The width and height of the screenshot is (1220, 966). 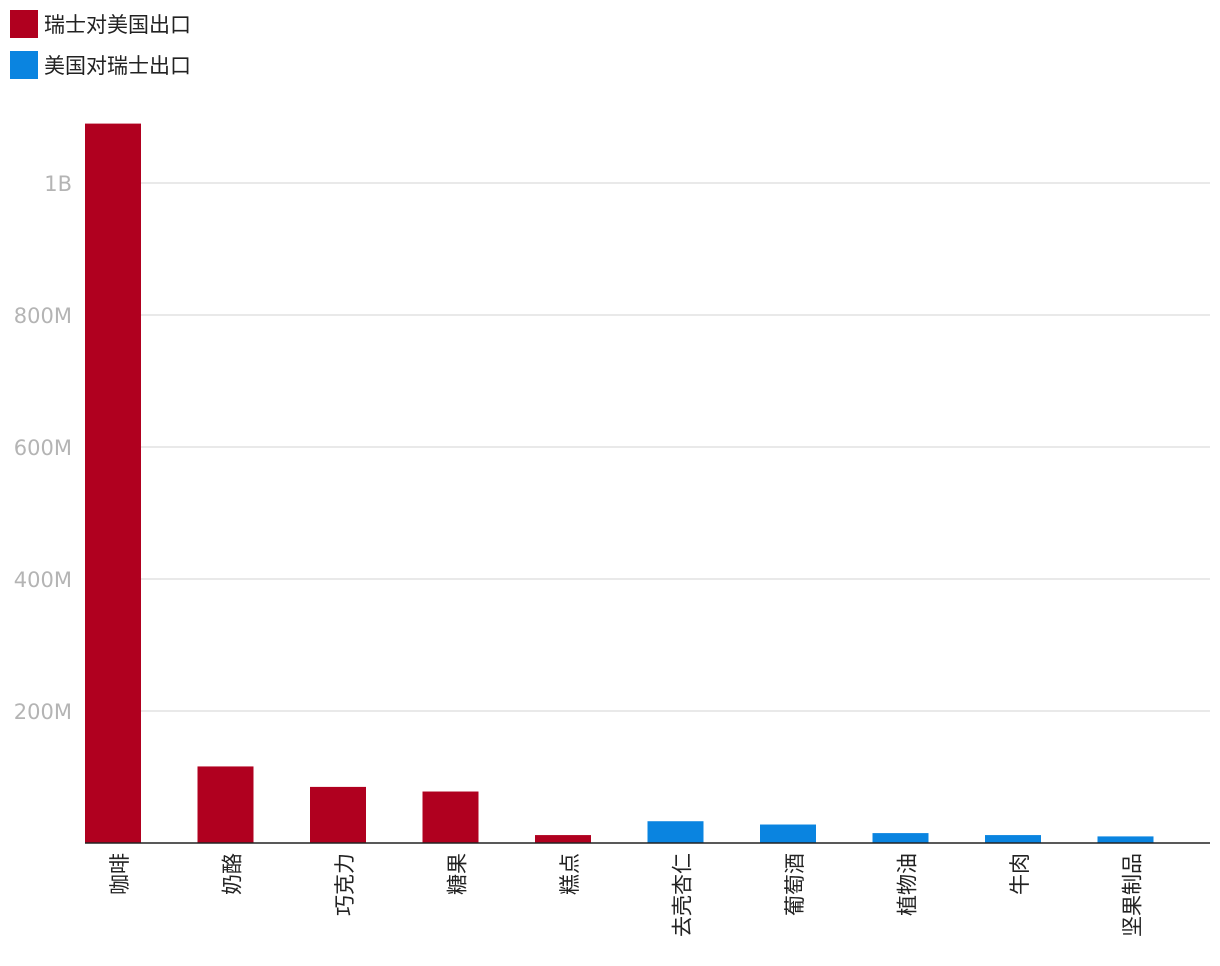 I want to click on legend-item-swiss-exports: 瑞士对美国出口, so click(x=100, y=24).